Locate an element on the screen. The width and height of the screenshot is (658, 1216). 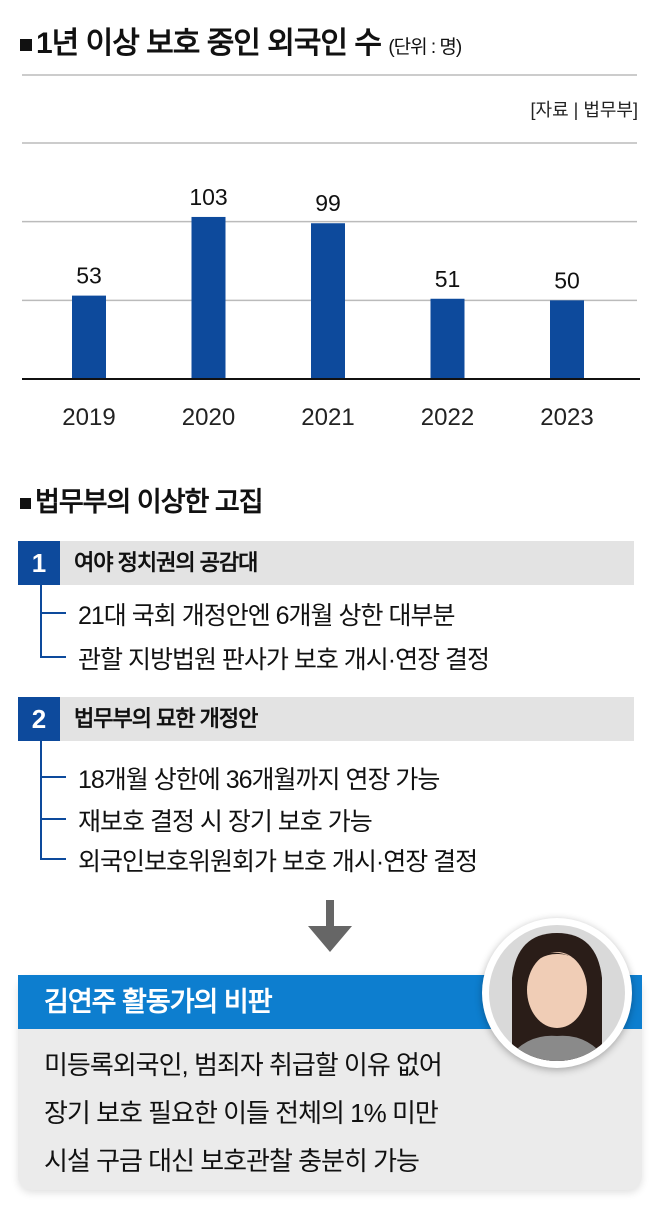
section-title-text: 법무부의 이상한 고집 is located at coordinates (149, 502).